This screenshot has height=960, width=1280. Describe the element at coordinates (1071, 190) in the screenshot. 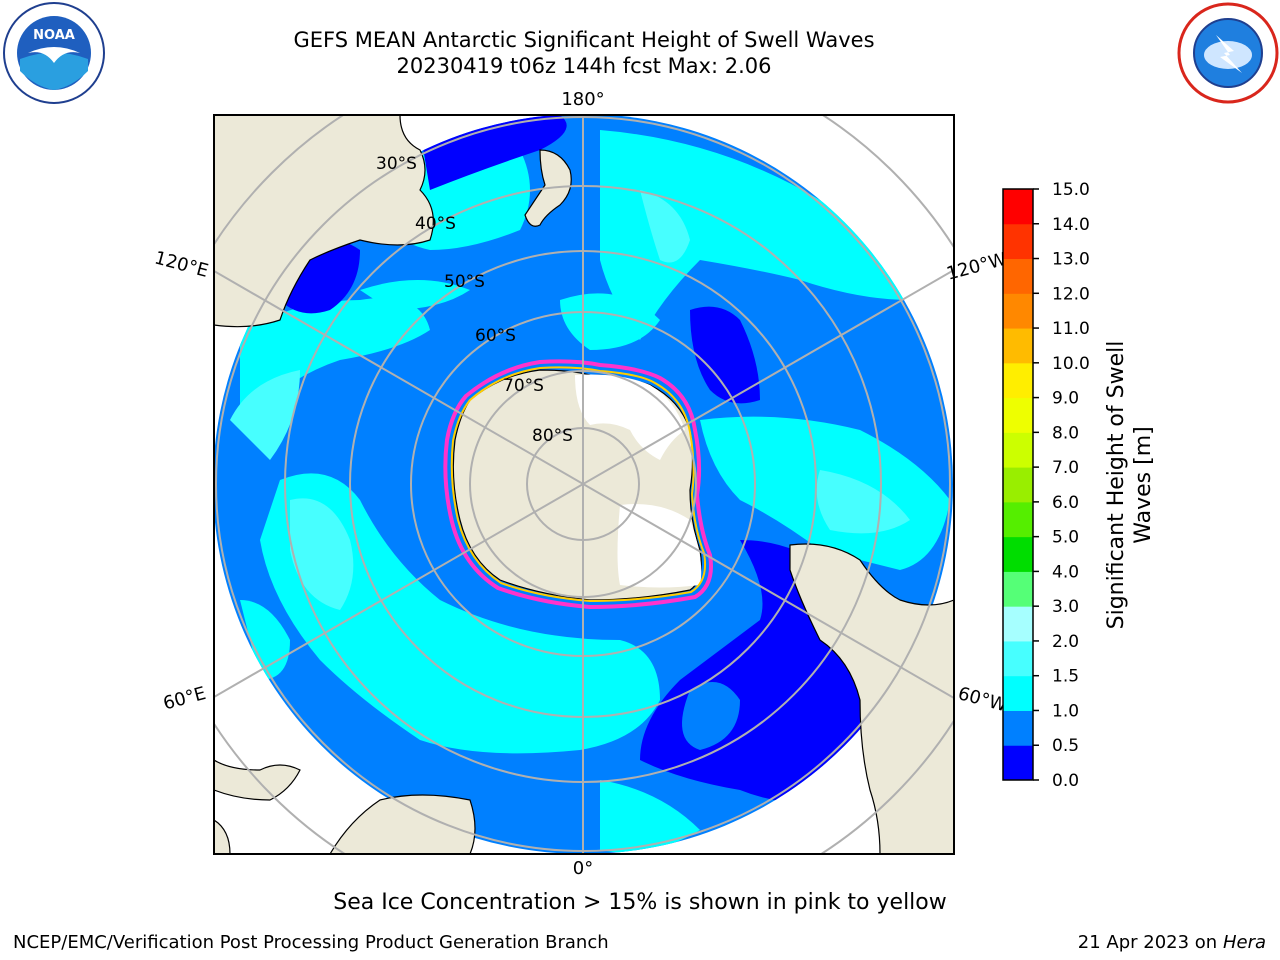

I see `colorbar-tick-label: 15.0` at that location.